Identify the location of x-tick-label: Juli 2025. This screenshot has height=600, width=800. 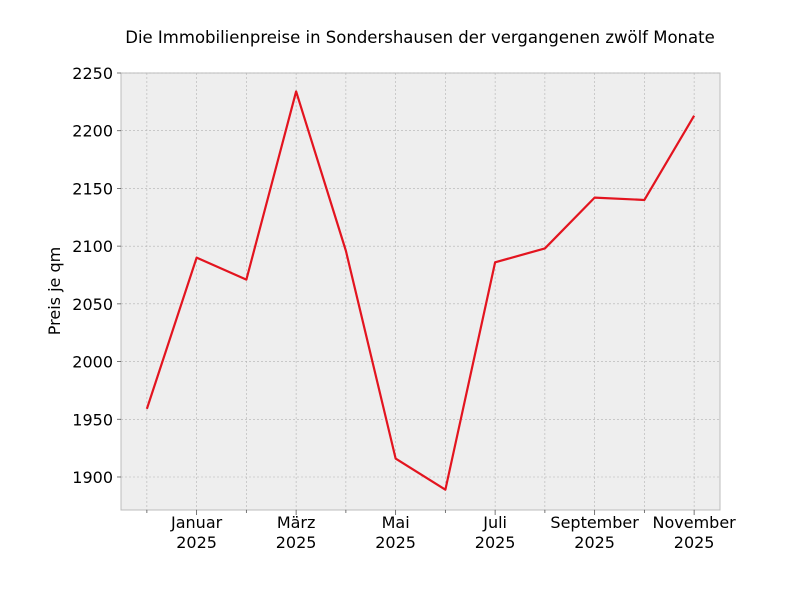
(495, 532).